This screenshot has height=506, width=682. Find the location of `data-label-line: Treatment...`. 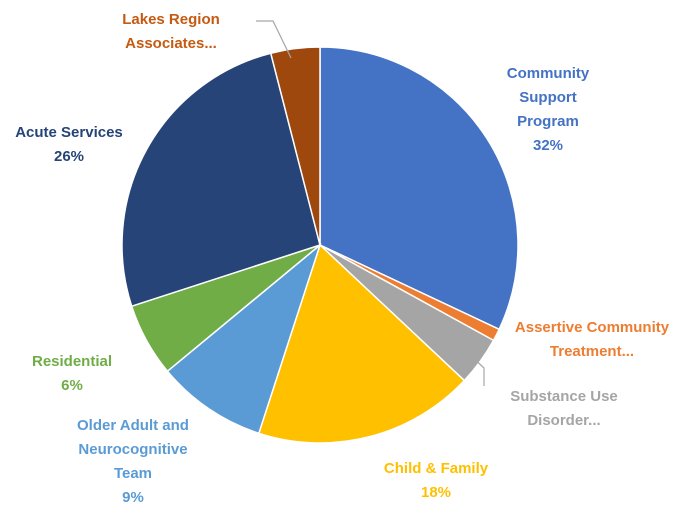

data-label-line: Treatment... is located at coordinates (592, 351).